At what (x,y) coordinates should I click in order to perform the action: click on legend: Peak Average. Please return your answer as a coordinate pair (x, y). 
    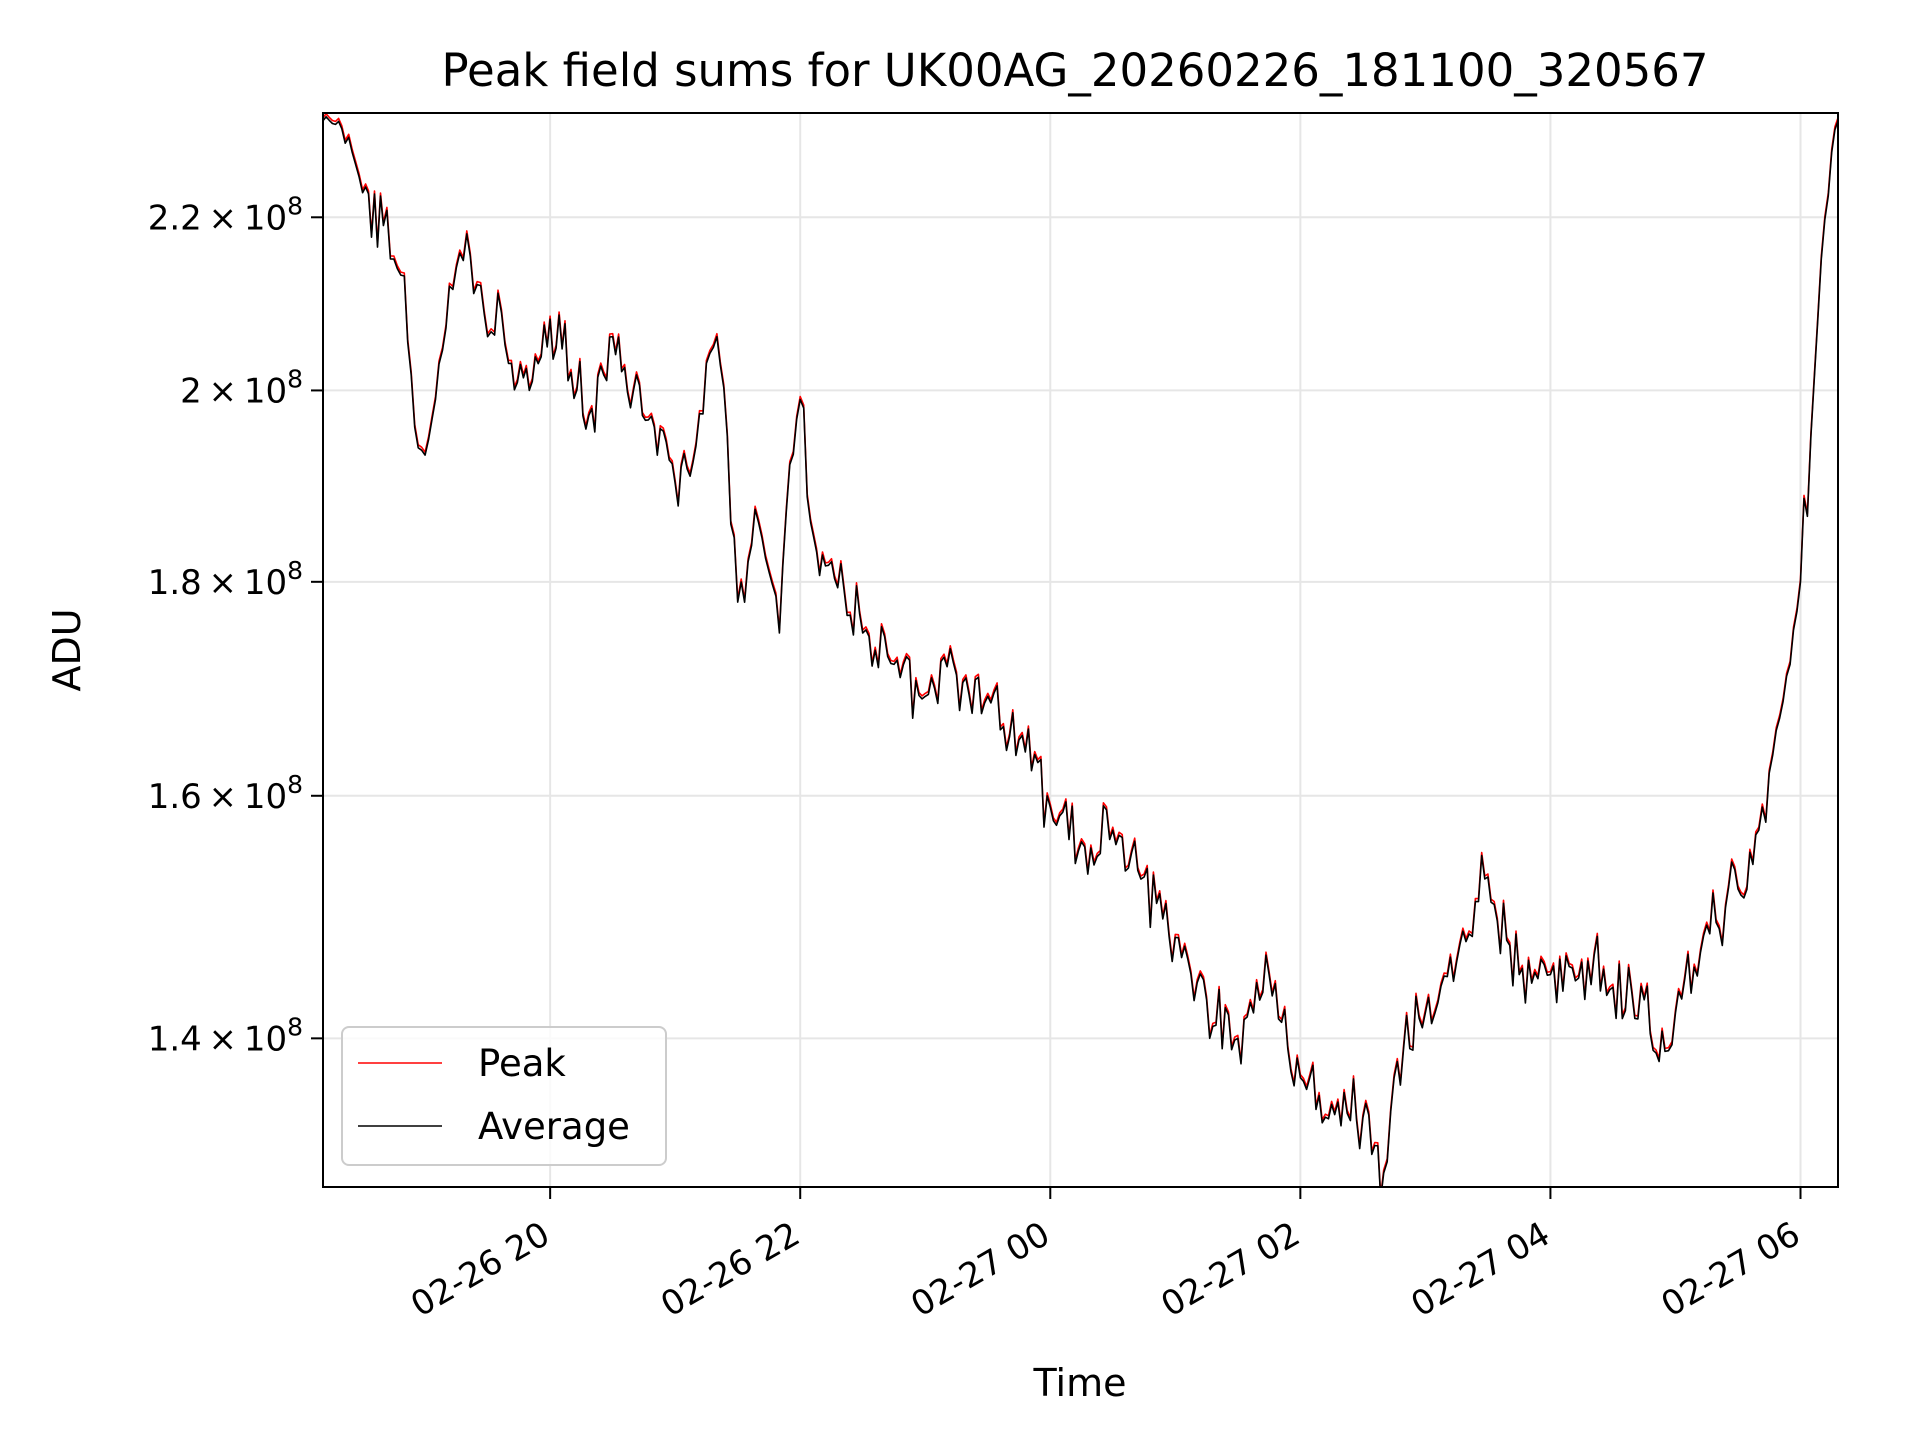
    Looking at the image, I should click on (504, 1096).